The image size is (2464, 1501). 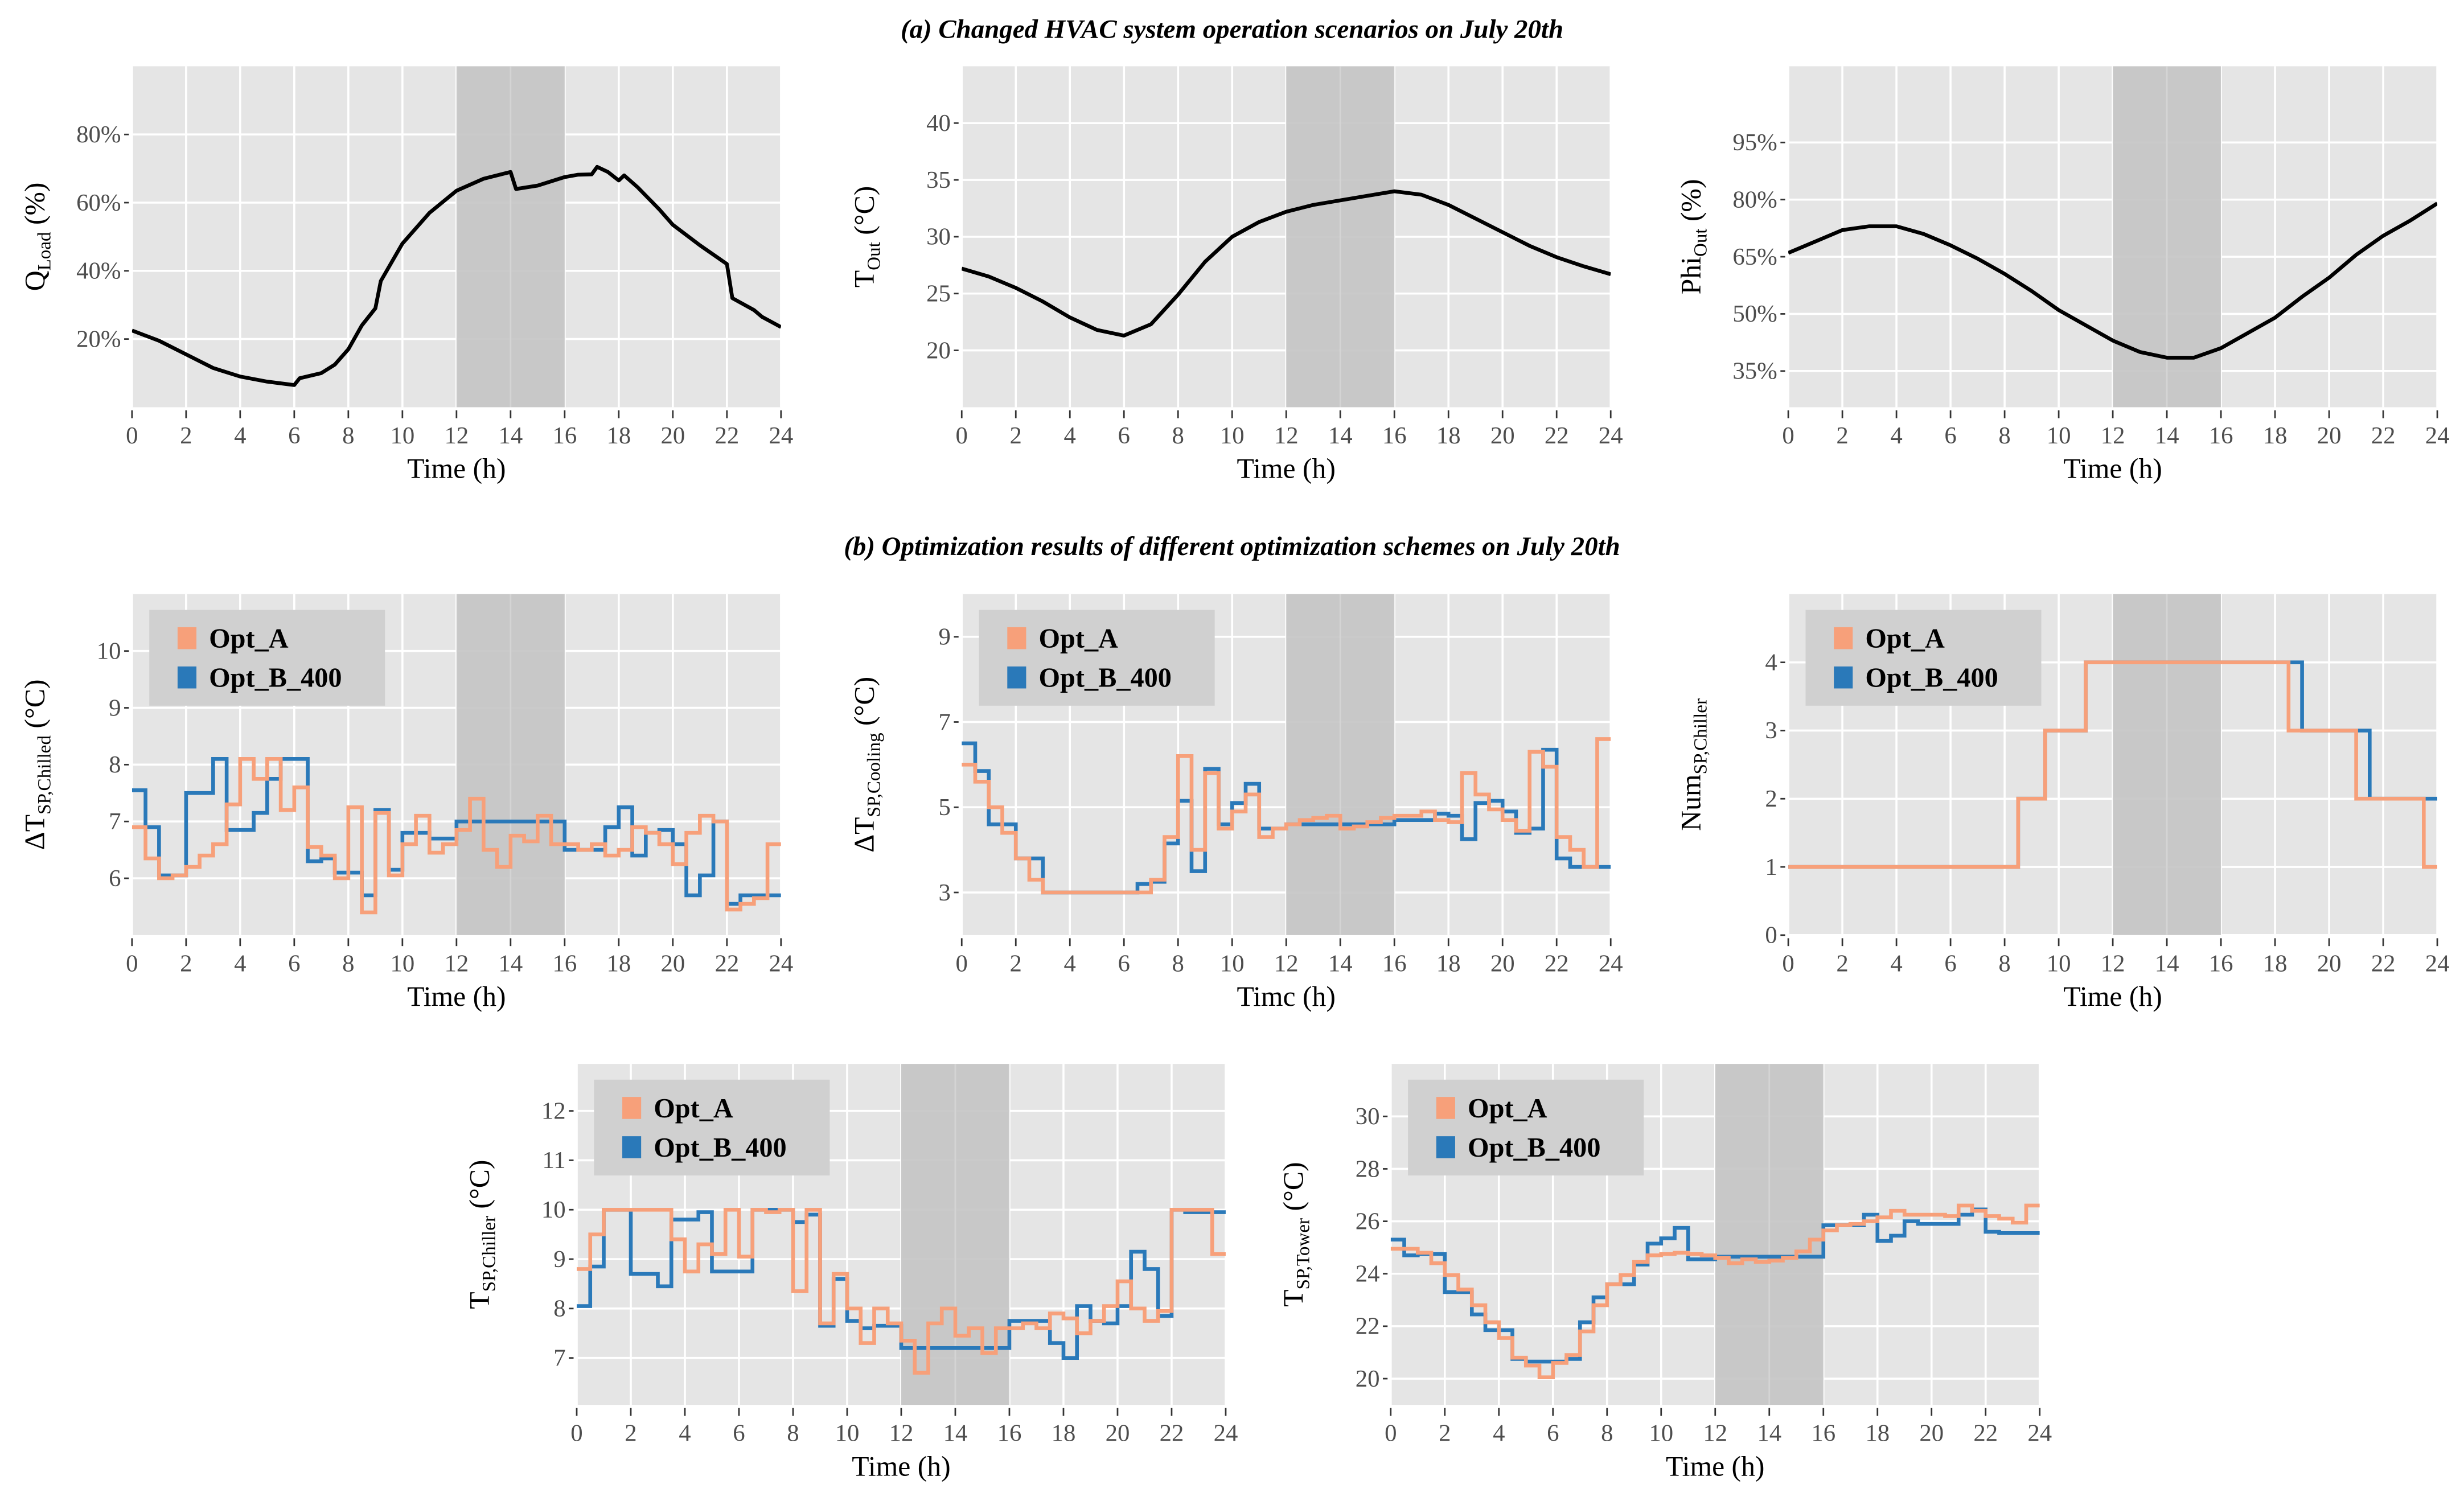 What do you see at coordinates (553, 1160) in the screenshot?
I see `y-tick-label: 11` at bounding box center [553, 1160].